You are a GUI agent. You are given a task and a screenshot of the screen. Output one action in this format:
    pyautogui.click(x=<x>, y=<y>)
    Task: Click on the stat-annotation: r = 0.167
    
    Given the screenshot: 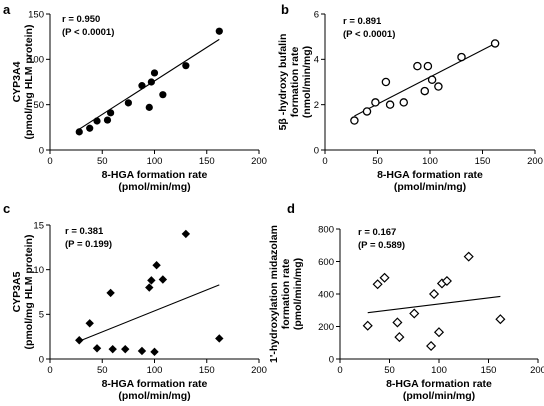 What is the action you would take?
    pyautogui.click(x=377, y=232)
    